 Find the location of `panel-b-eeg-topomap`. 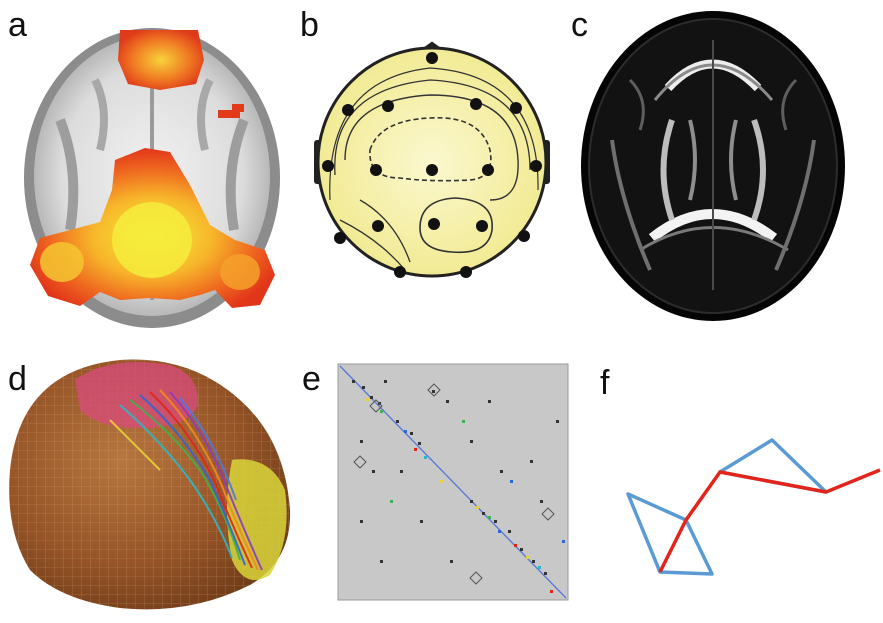

panel-b-eeg-topomap is located at coordinates (432, 159).